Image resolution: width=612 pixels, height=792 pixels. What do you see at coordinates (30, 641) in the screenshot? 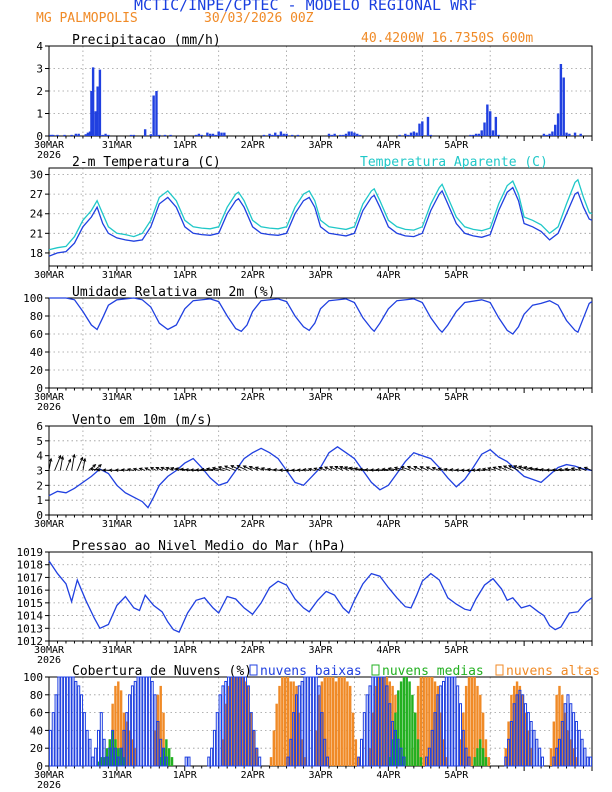
I see `y-tick-label: 1012` at bounding box center [30, 641].